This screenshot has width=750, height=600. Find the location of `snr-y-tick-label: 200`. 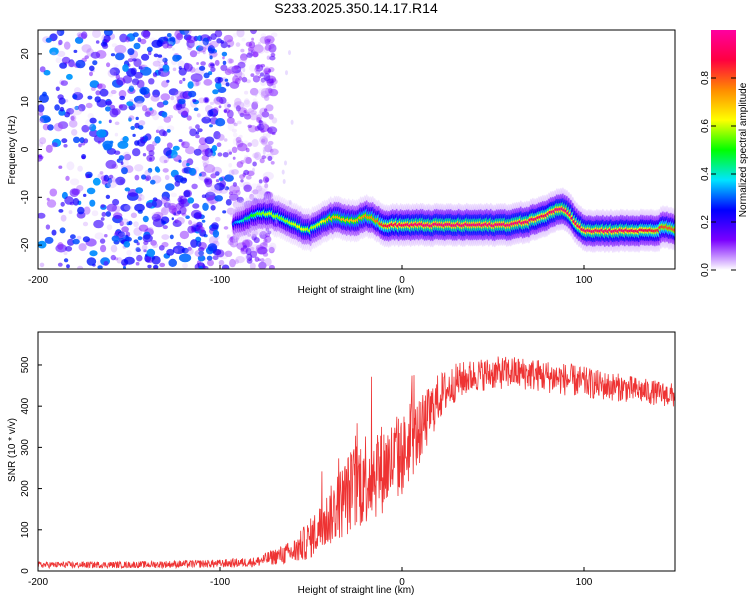

snr-y-tick-label: 200 is located at coordinates (25, 488).